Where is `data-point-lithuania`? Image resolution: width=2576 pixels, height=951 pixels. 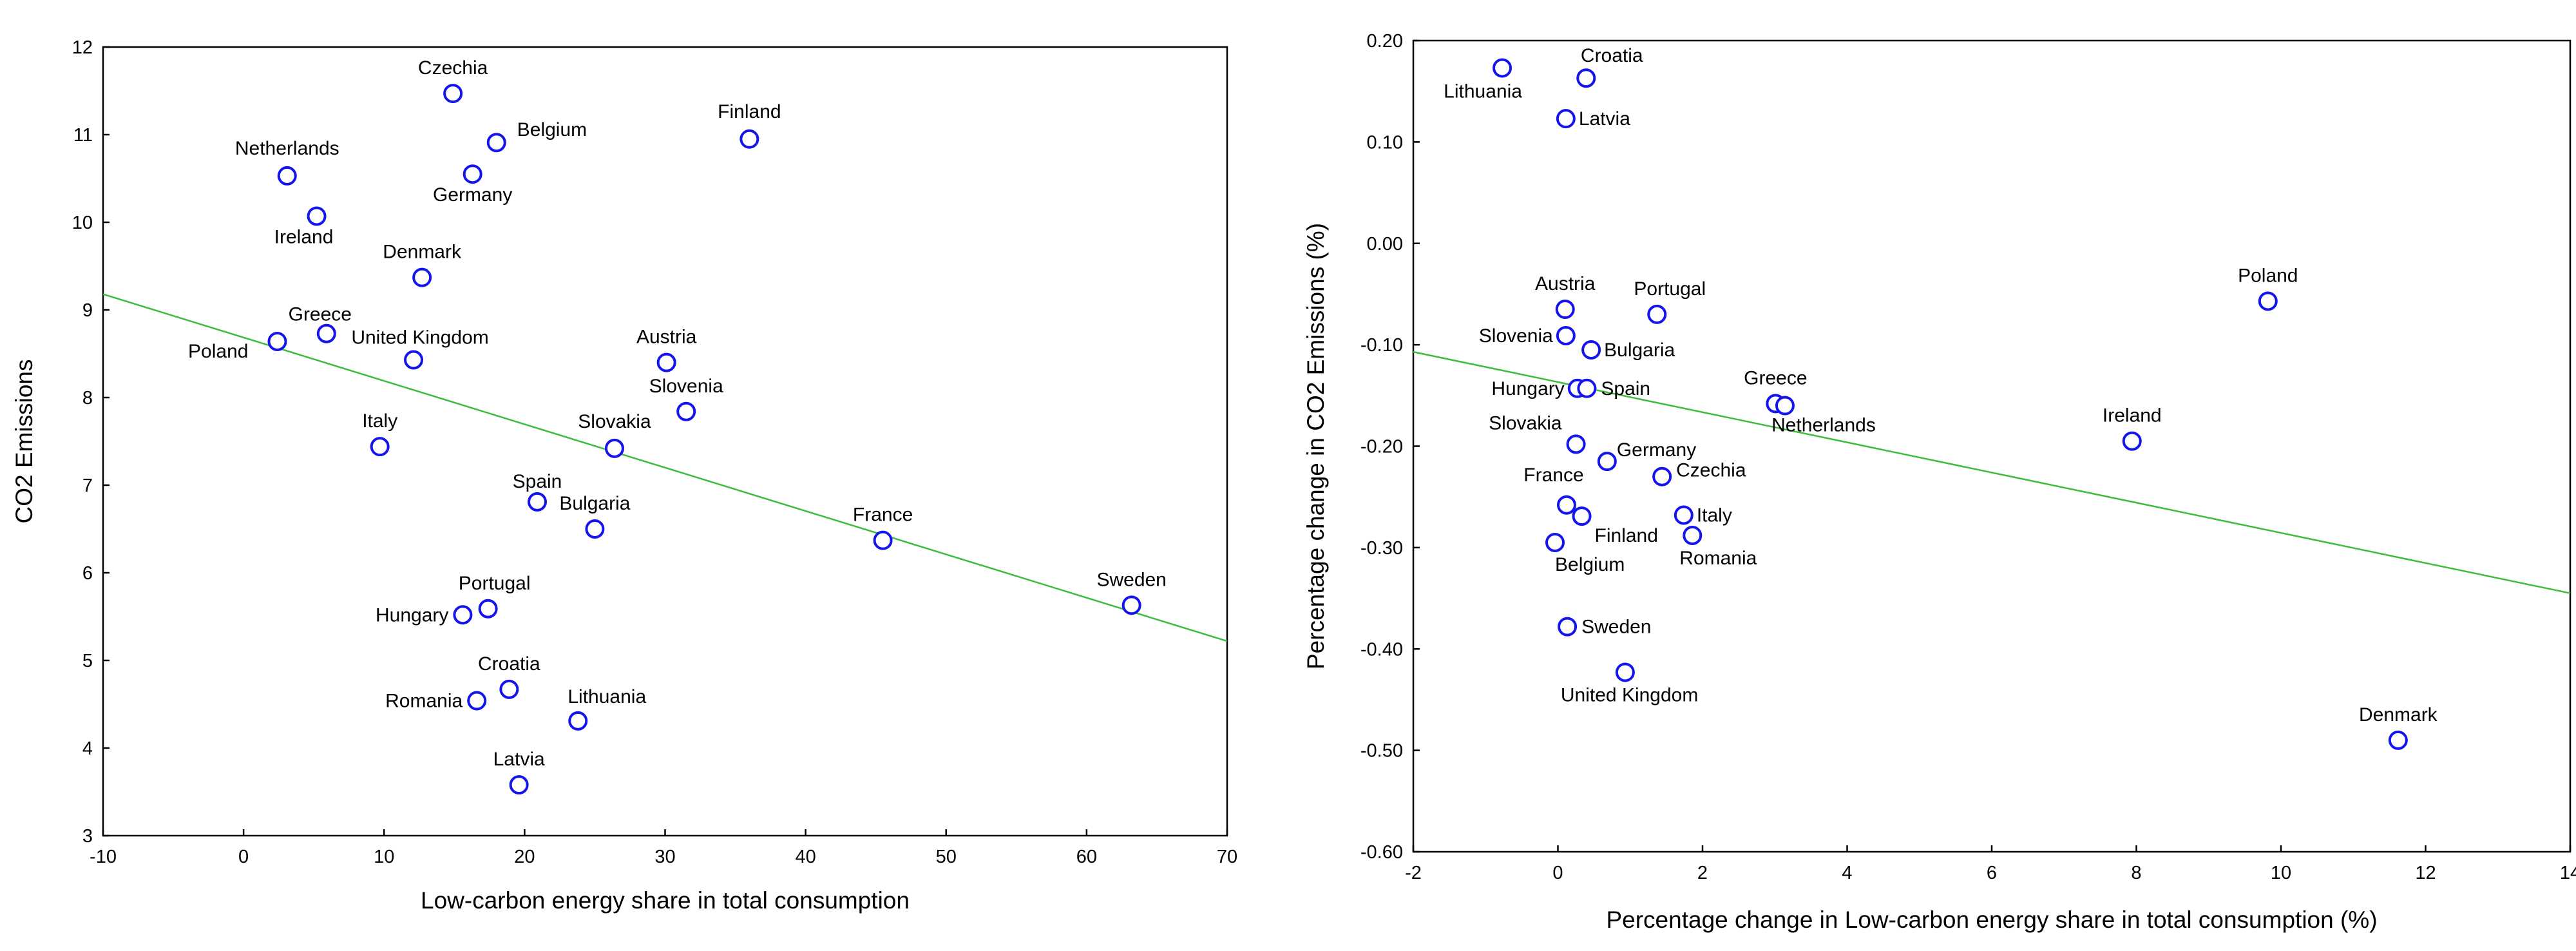
data-point-lithuania is located at coordinates (1503, 68).